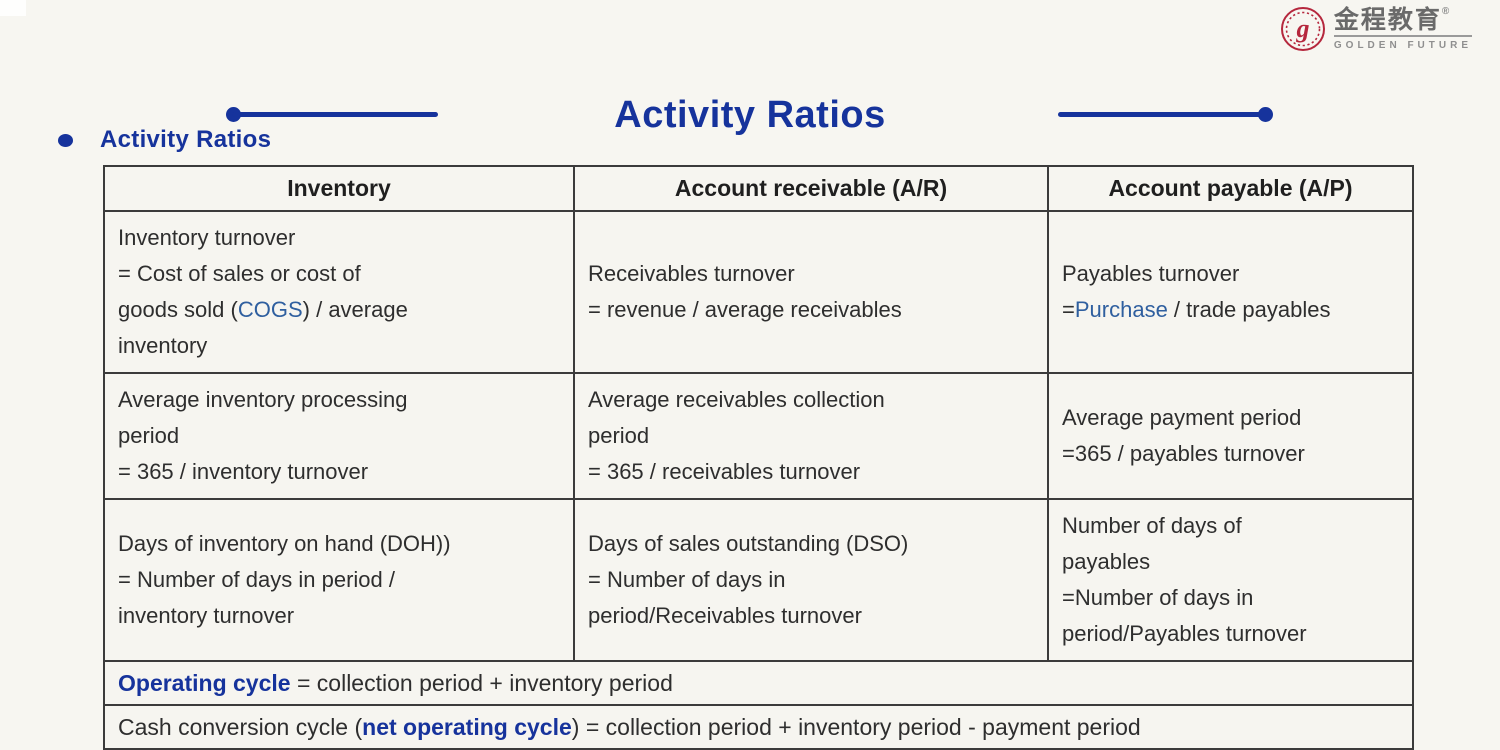 The height and width of the screenshot is (750, 1500). I want to click on video-corner-artifact, so click(13, 8).